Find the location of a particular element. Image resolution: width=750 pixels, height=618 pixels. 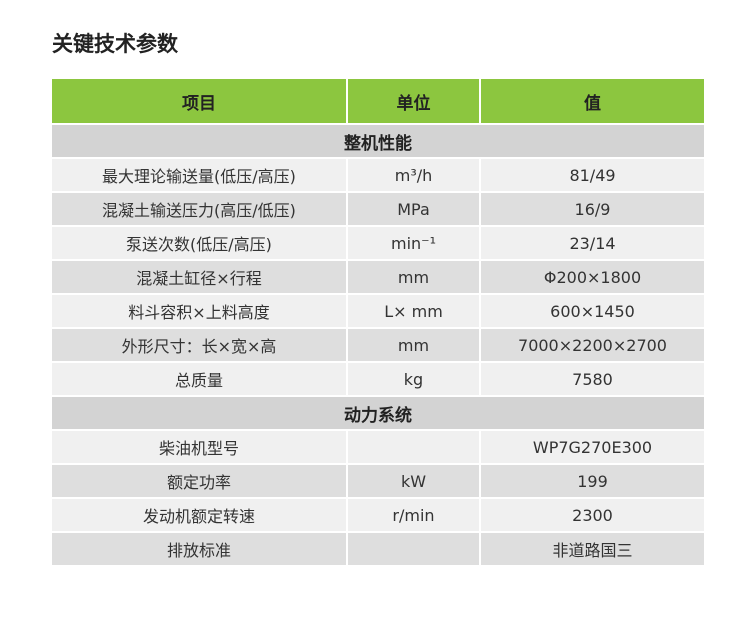

param-value: 600×1450 is located at coordinates (591, 311).